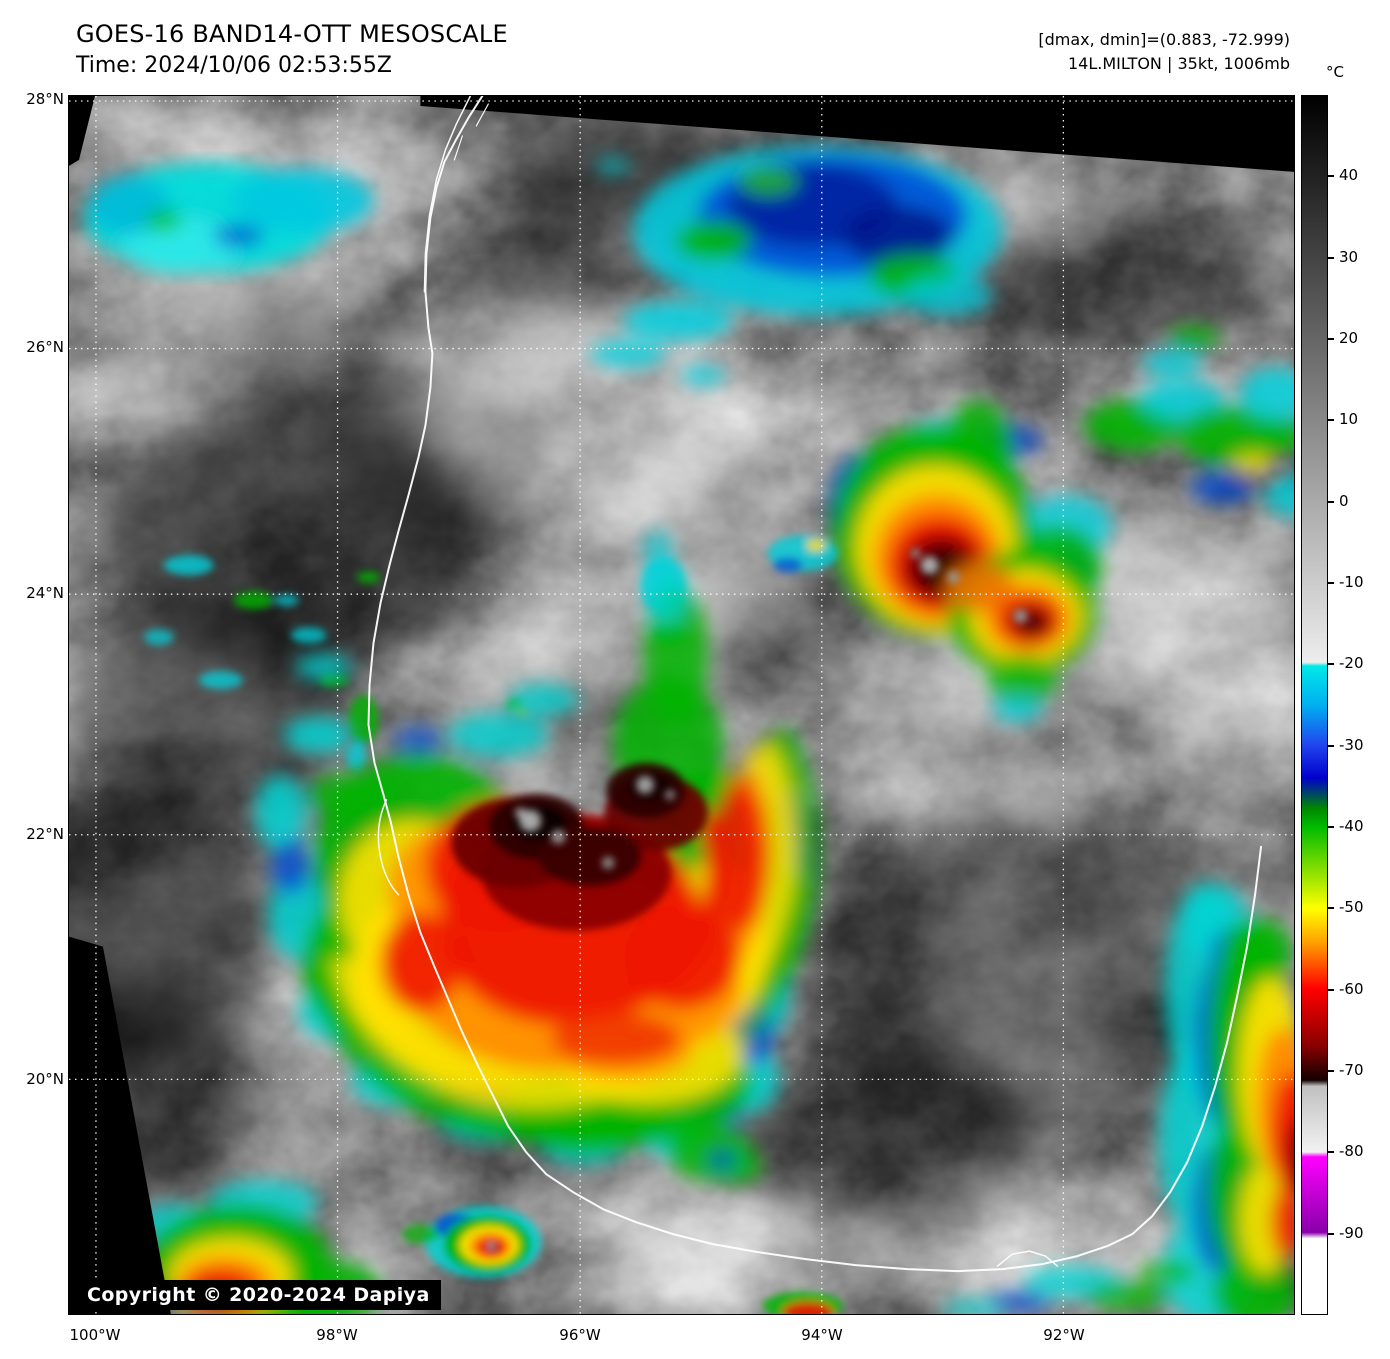 The height and width of the screenshot is (1359, 1390). I want to click on lon-tick-label: 94°W, so click(822, 1335).